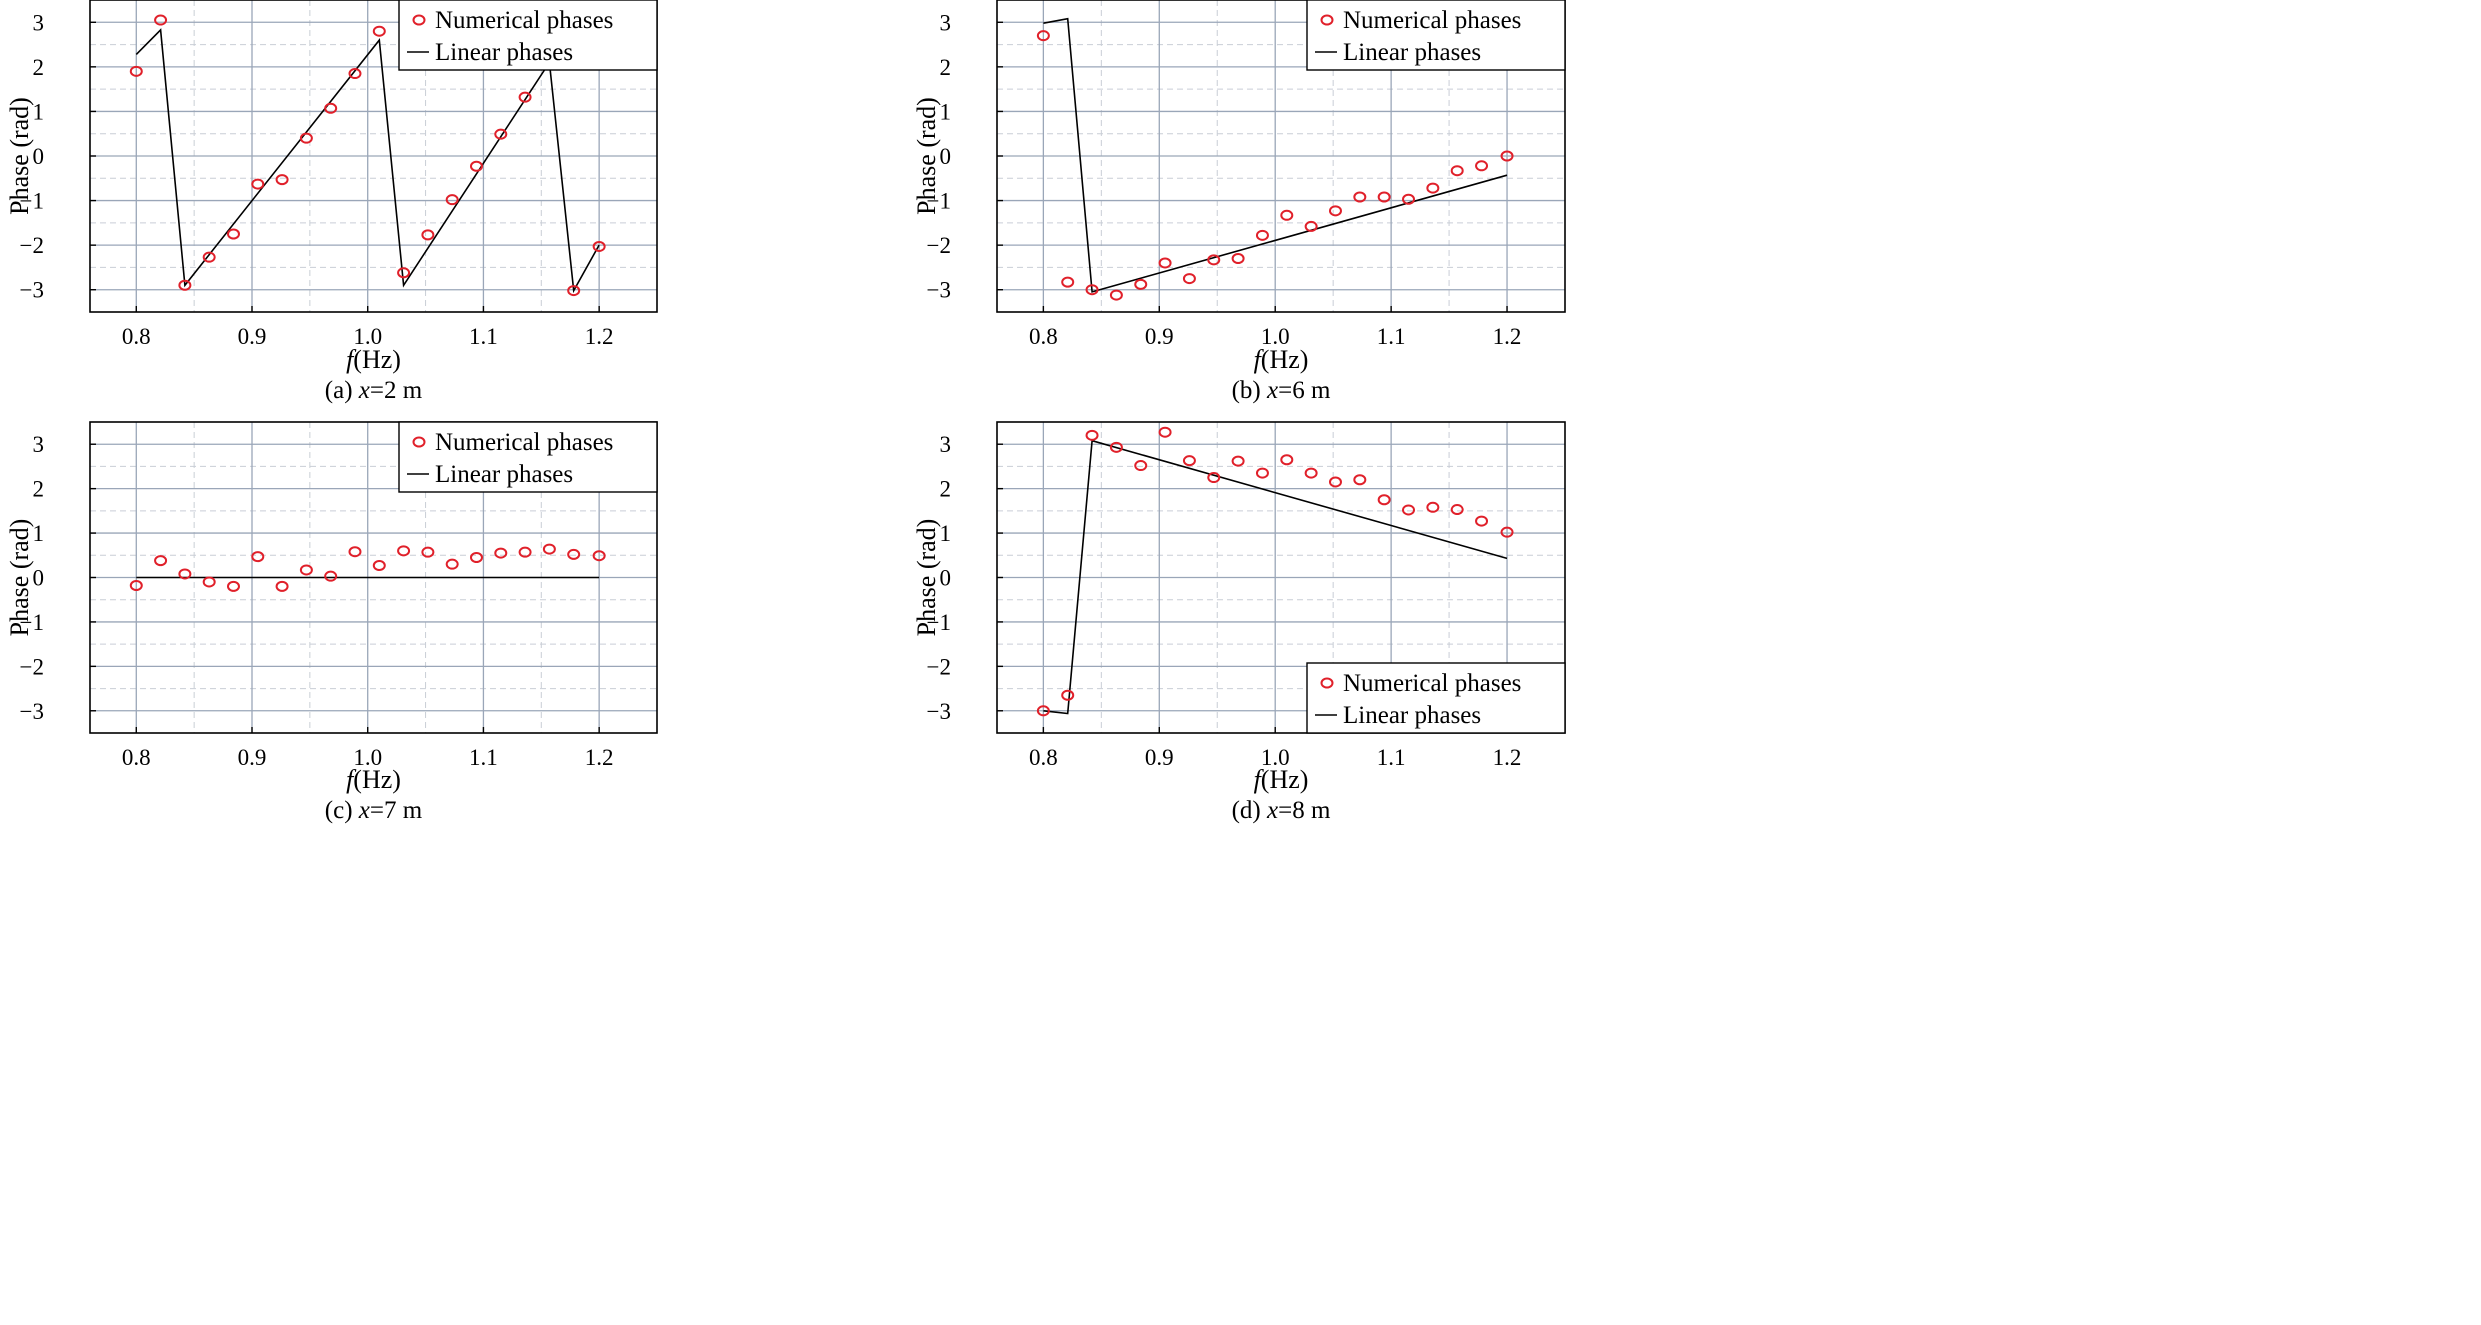 This screenshot has width=2481, height=1325. Describe the element at coordinates (1436, 698) in the screenshot. I see `legend: Numerical phases Linear phases` at that location.